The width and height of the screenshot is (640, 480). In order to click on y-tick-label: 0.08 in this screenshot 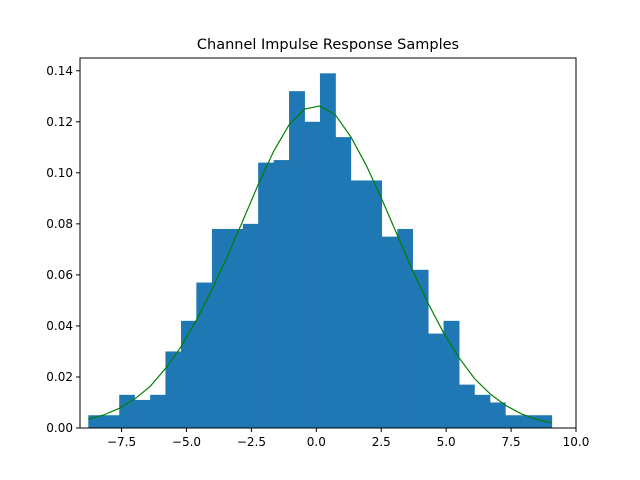, I will do `click(59, 224)`.